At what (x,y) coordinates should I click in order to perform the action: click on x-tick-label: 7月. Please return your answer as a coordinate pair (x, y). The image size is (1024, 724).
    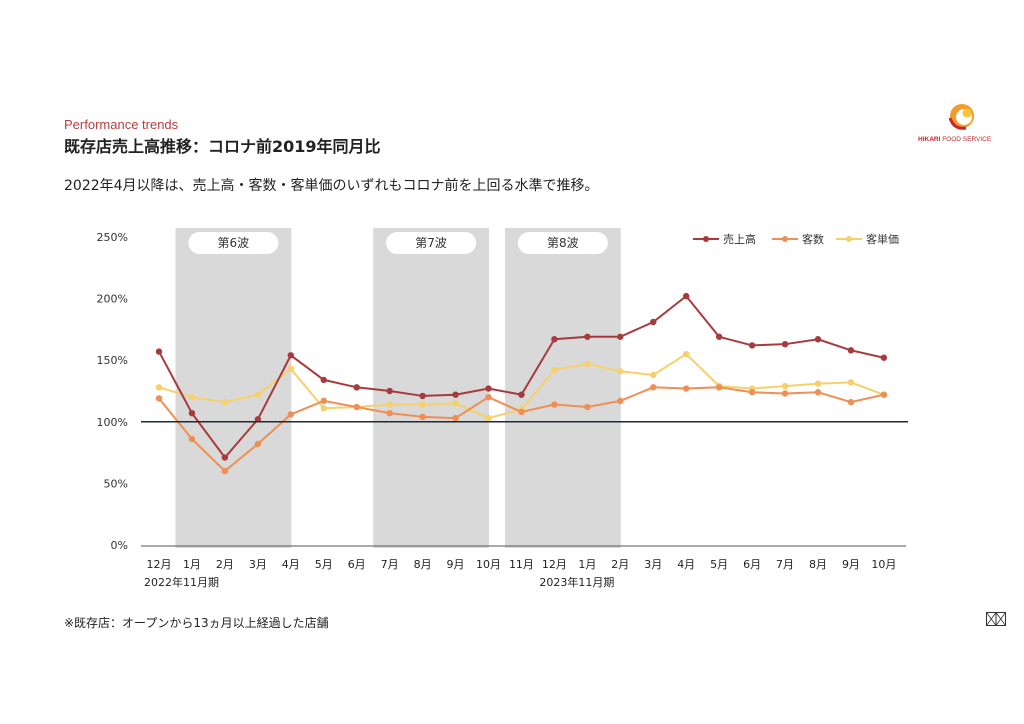
    Looking at the image, I should click on (390, 564).